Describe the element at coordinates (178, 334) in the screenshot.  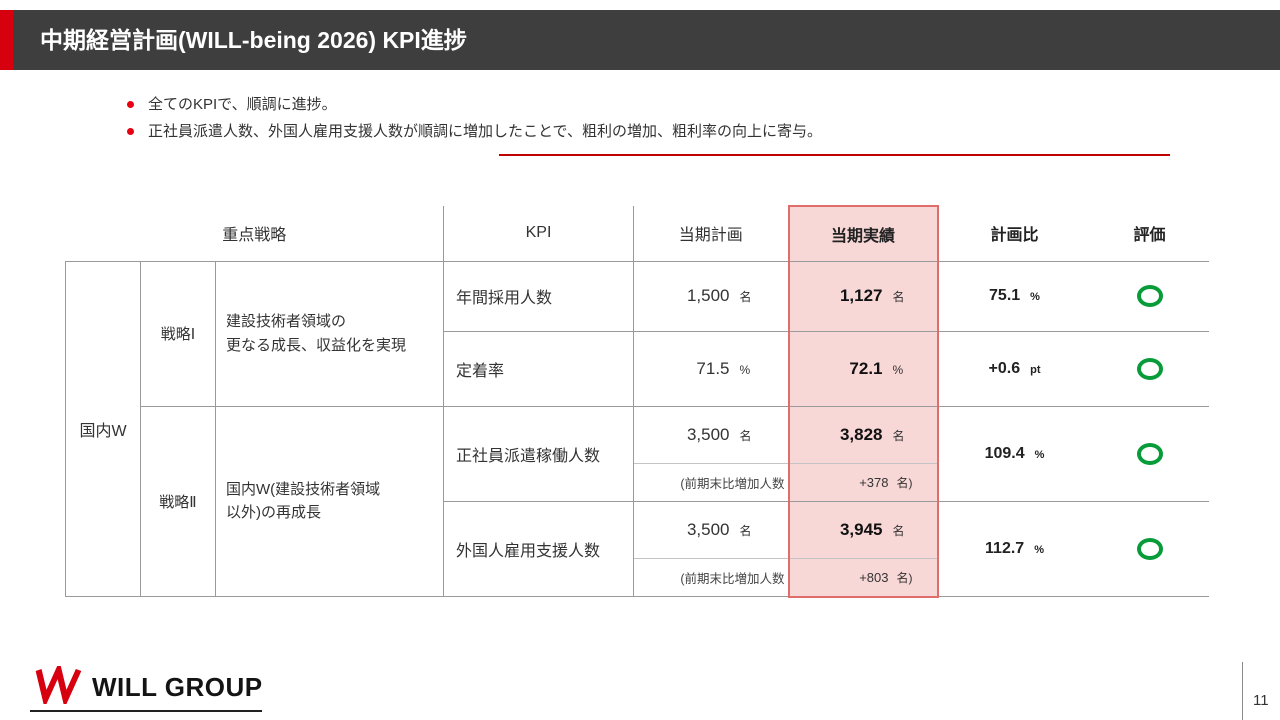
I see `strategy1-label: 戦略Ⅰ` at that location.